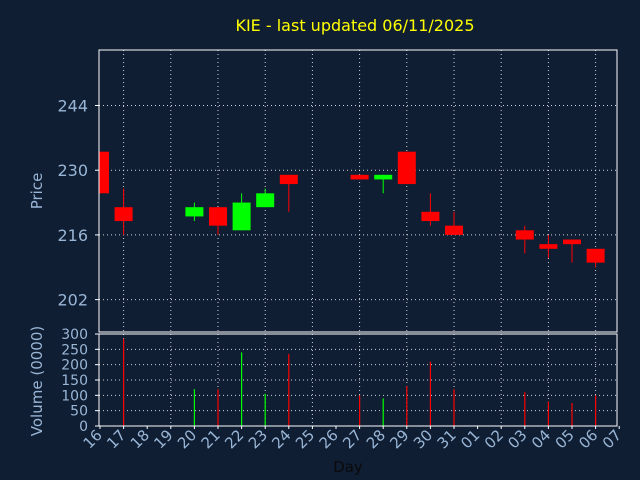  I want to click on price-tick-label: 202, so click(72, 300).